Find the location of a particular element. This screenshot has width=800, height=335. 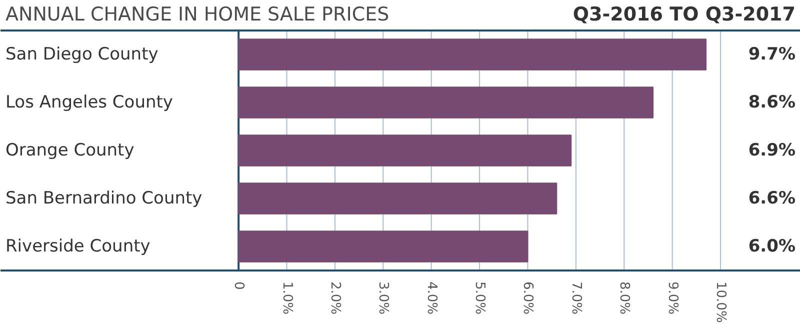

x-tick-label: 7.0% is located at coordinates (576, 298).